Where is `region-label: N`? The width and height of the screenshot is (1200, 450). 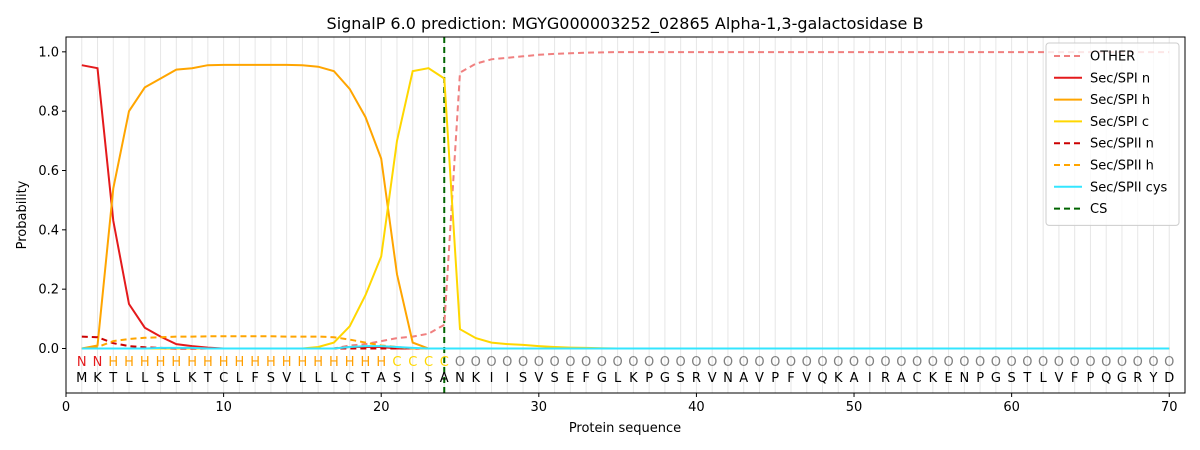
region-label: N is located at coordinates (82, 362).